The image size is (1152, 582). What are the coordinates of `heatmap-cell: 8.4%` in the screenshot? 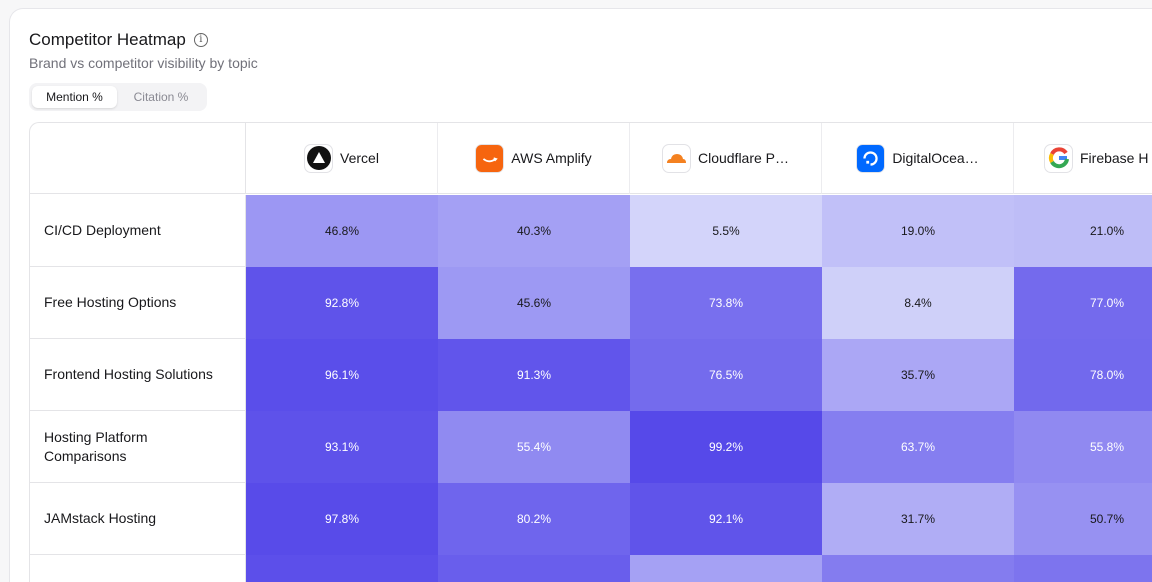 It's located at (918, 303).